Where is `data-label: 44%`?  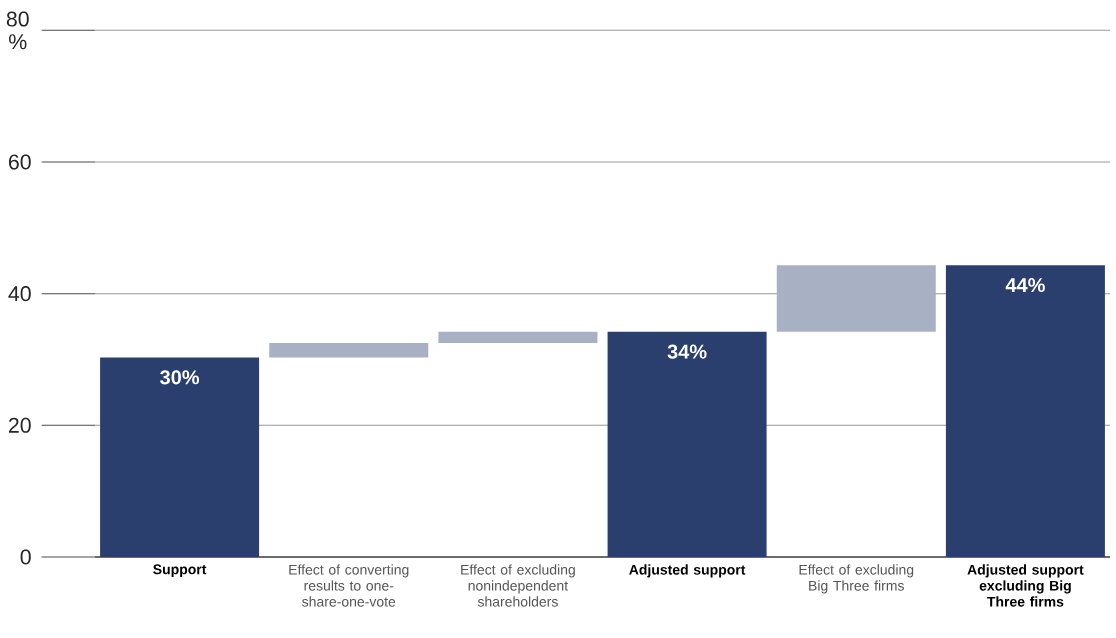
data-label: 44% is located at coordinates (1025, 285).